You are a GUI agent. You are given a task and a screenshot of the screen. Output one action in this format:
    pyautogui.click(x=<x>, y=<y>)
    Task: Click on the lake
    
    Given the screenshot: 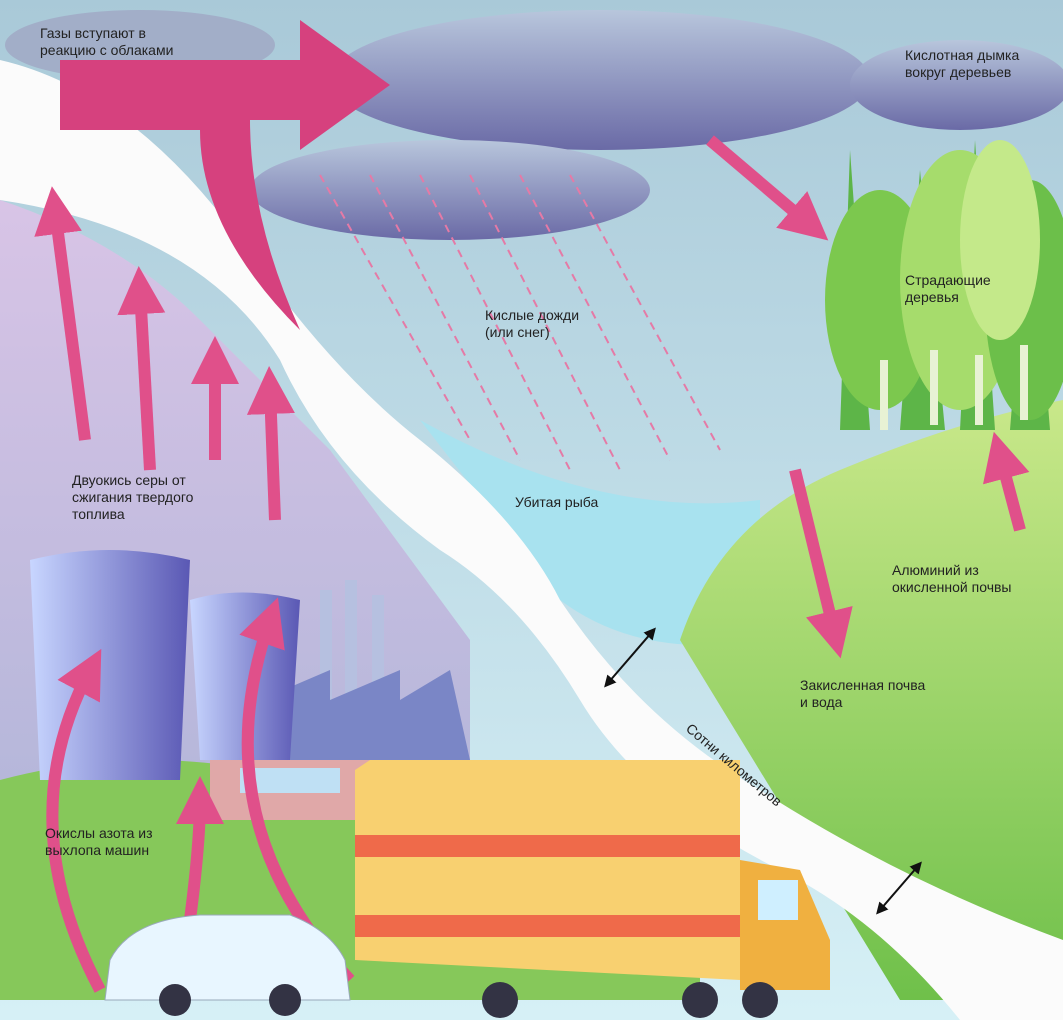 What is the action you would take?
    pyautogui.click(x=590, y=532)
    